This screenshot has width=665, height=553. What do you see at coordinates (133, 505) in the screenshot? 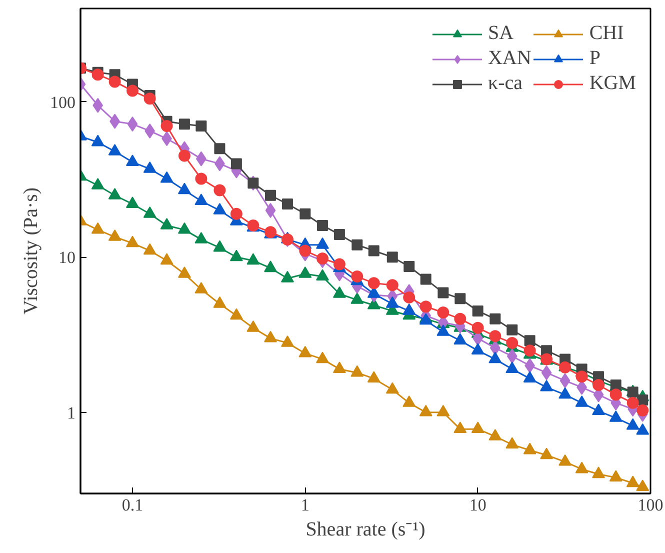
I see `x-tick-label: 0.1` at bounding box center [133, 505].